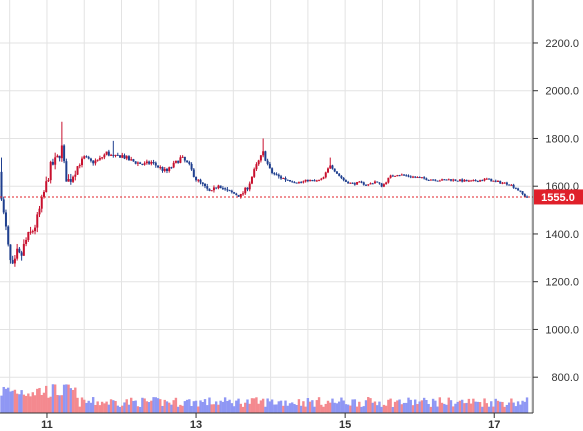 The height and width of the screenshot is (431, 583). What do you see at coordinates (562, 283) in the screenshot?
I see `y-tick-label: 1200.0` at bounding box center [562, 283].